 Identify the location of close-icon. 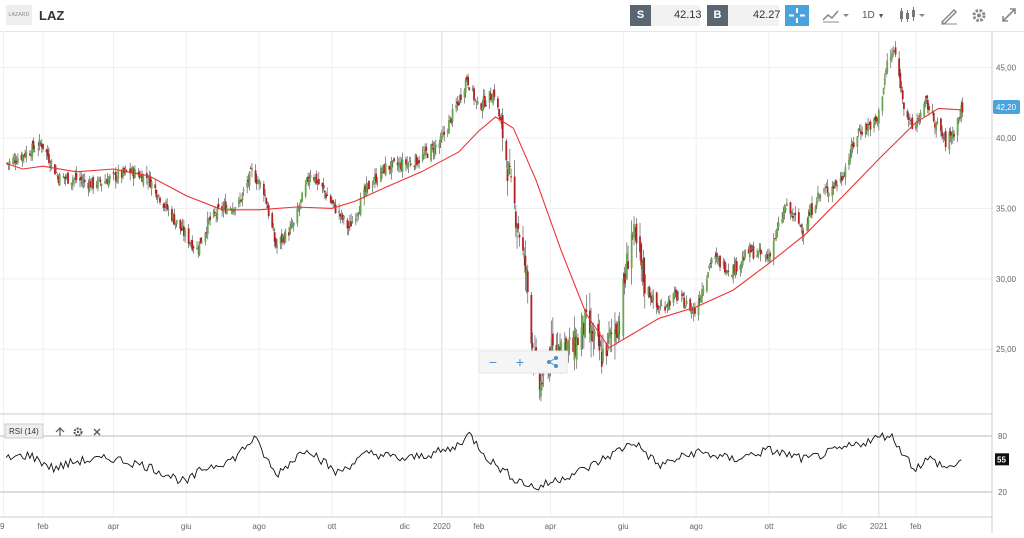
(97, 432).